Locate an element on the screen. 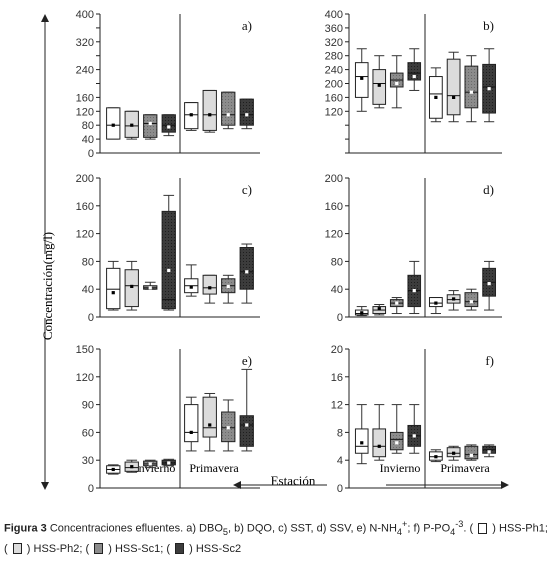 The height and width of the screenshot is (575, 554). panel-a-hss-ph2-primavera-mean is located at coordinates (210, 115).